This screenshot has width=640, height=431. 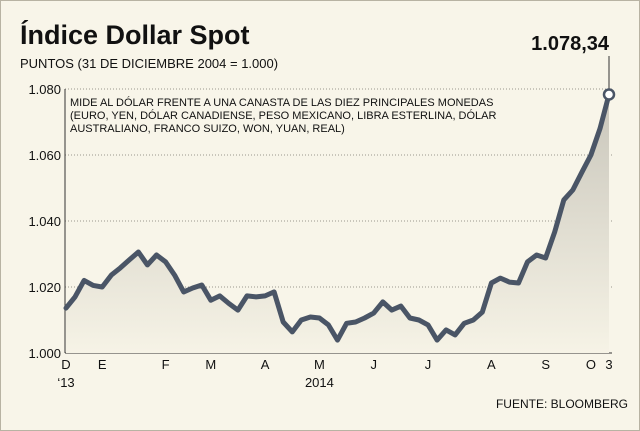 What do you see at coordinates (591, 364) in the screenshot?
I see `x-tick-label: O` at bounding box center [591, 364].